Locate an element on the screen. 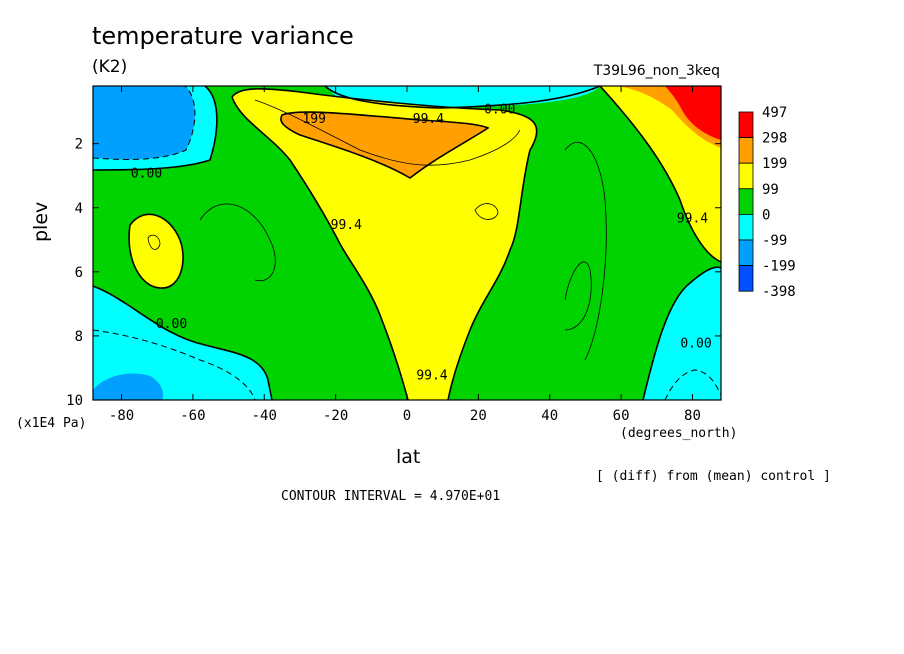 This screenshot has height=654, width=904. colorbar: 497 298 199 99 0 -99 -199 -398 is located at coordinates (767, 202).